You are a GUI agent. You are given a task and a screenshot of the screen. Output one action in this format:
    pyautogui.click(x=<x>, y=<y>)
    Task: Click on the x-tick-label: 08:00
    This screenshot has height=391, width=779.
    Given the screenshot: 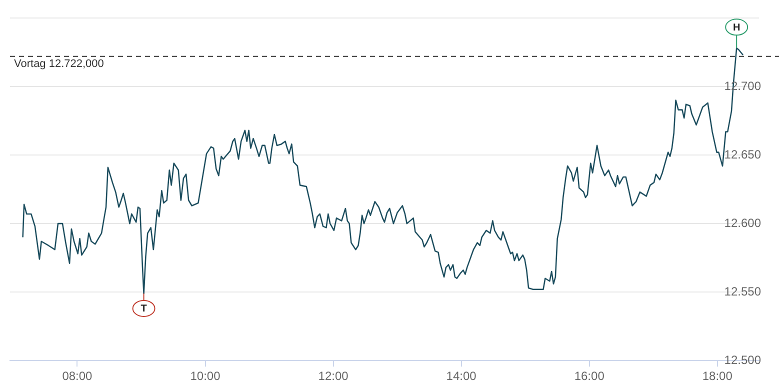 What is the action you would take?
    pyautogui.click(x=77, y=376)
    